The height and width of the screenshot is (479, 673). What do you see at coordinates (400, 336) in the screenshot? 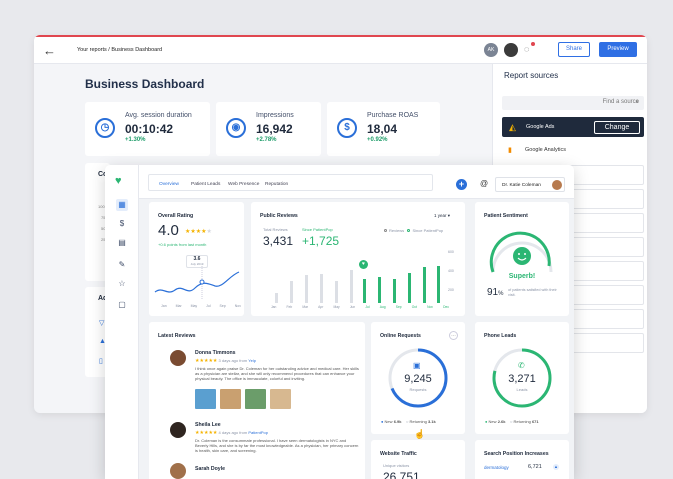
I see `card-title: Online Requests` at bounding box center [400, 336].